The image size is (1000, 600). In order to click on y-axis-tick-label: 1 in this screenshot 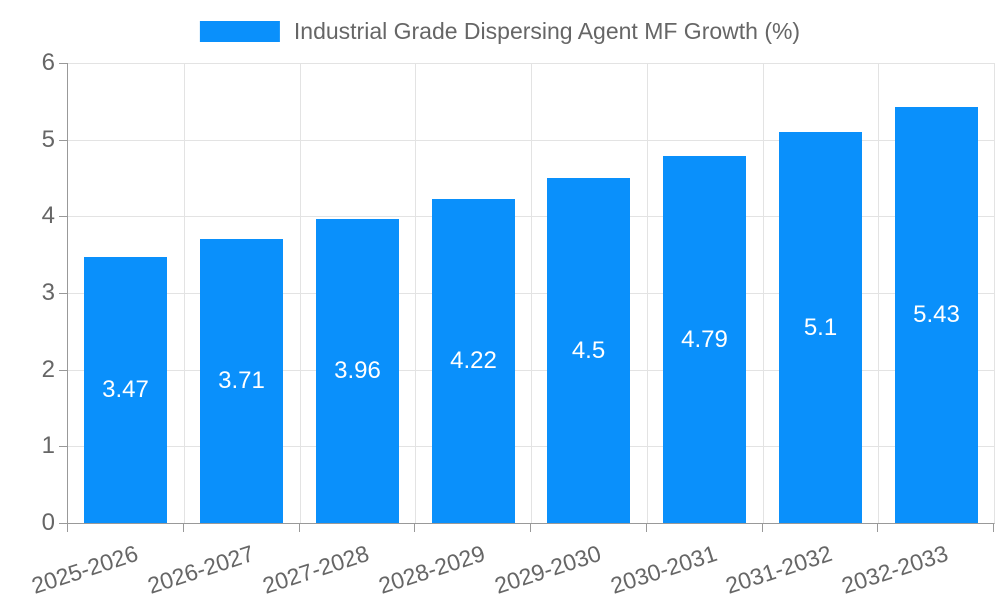, I will do `click(48, 446)`.